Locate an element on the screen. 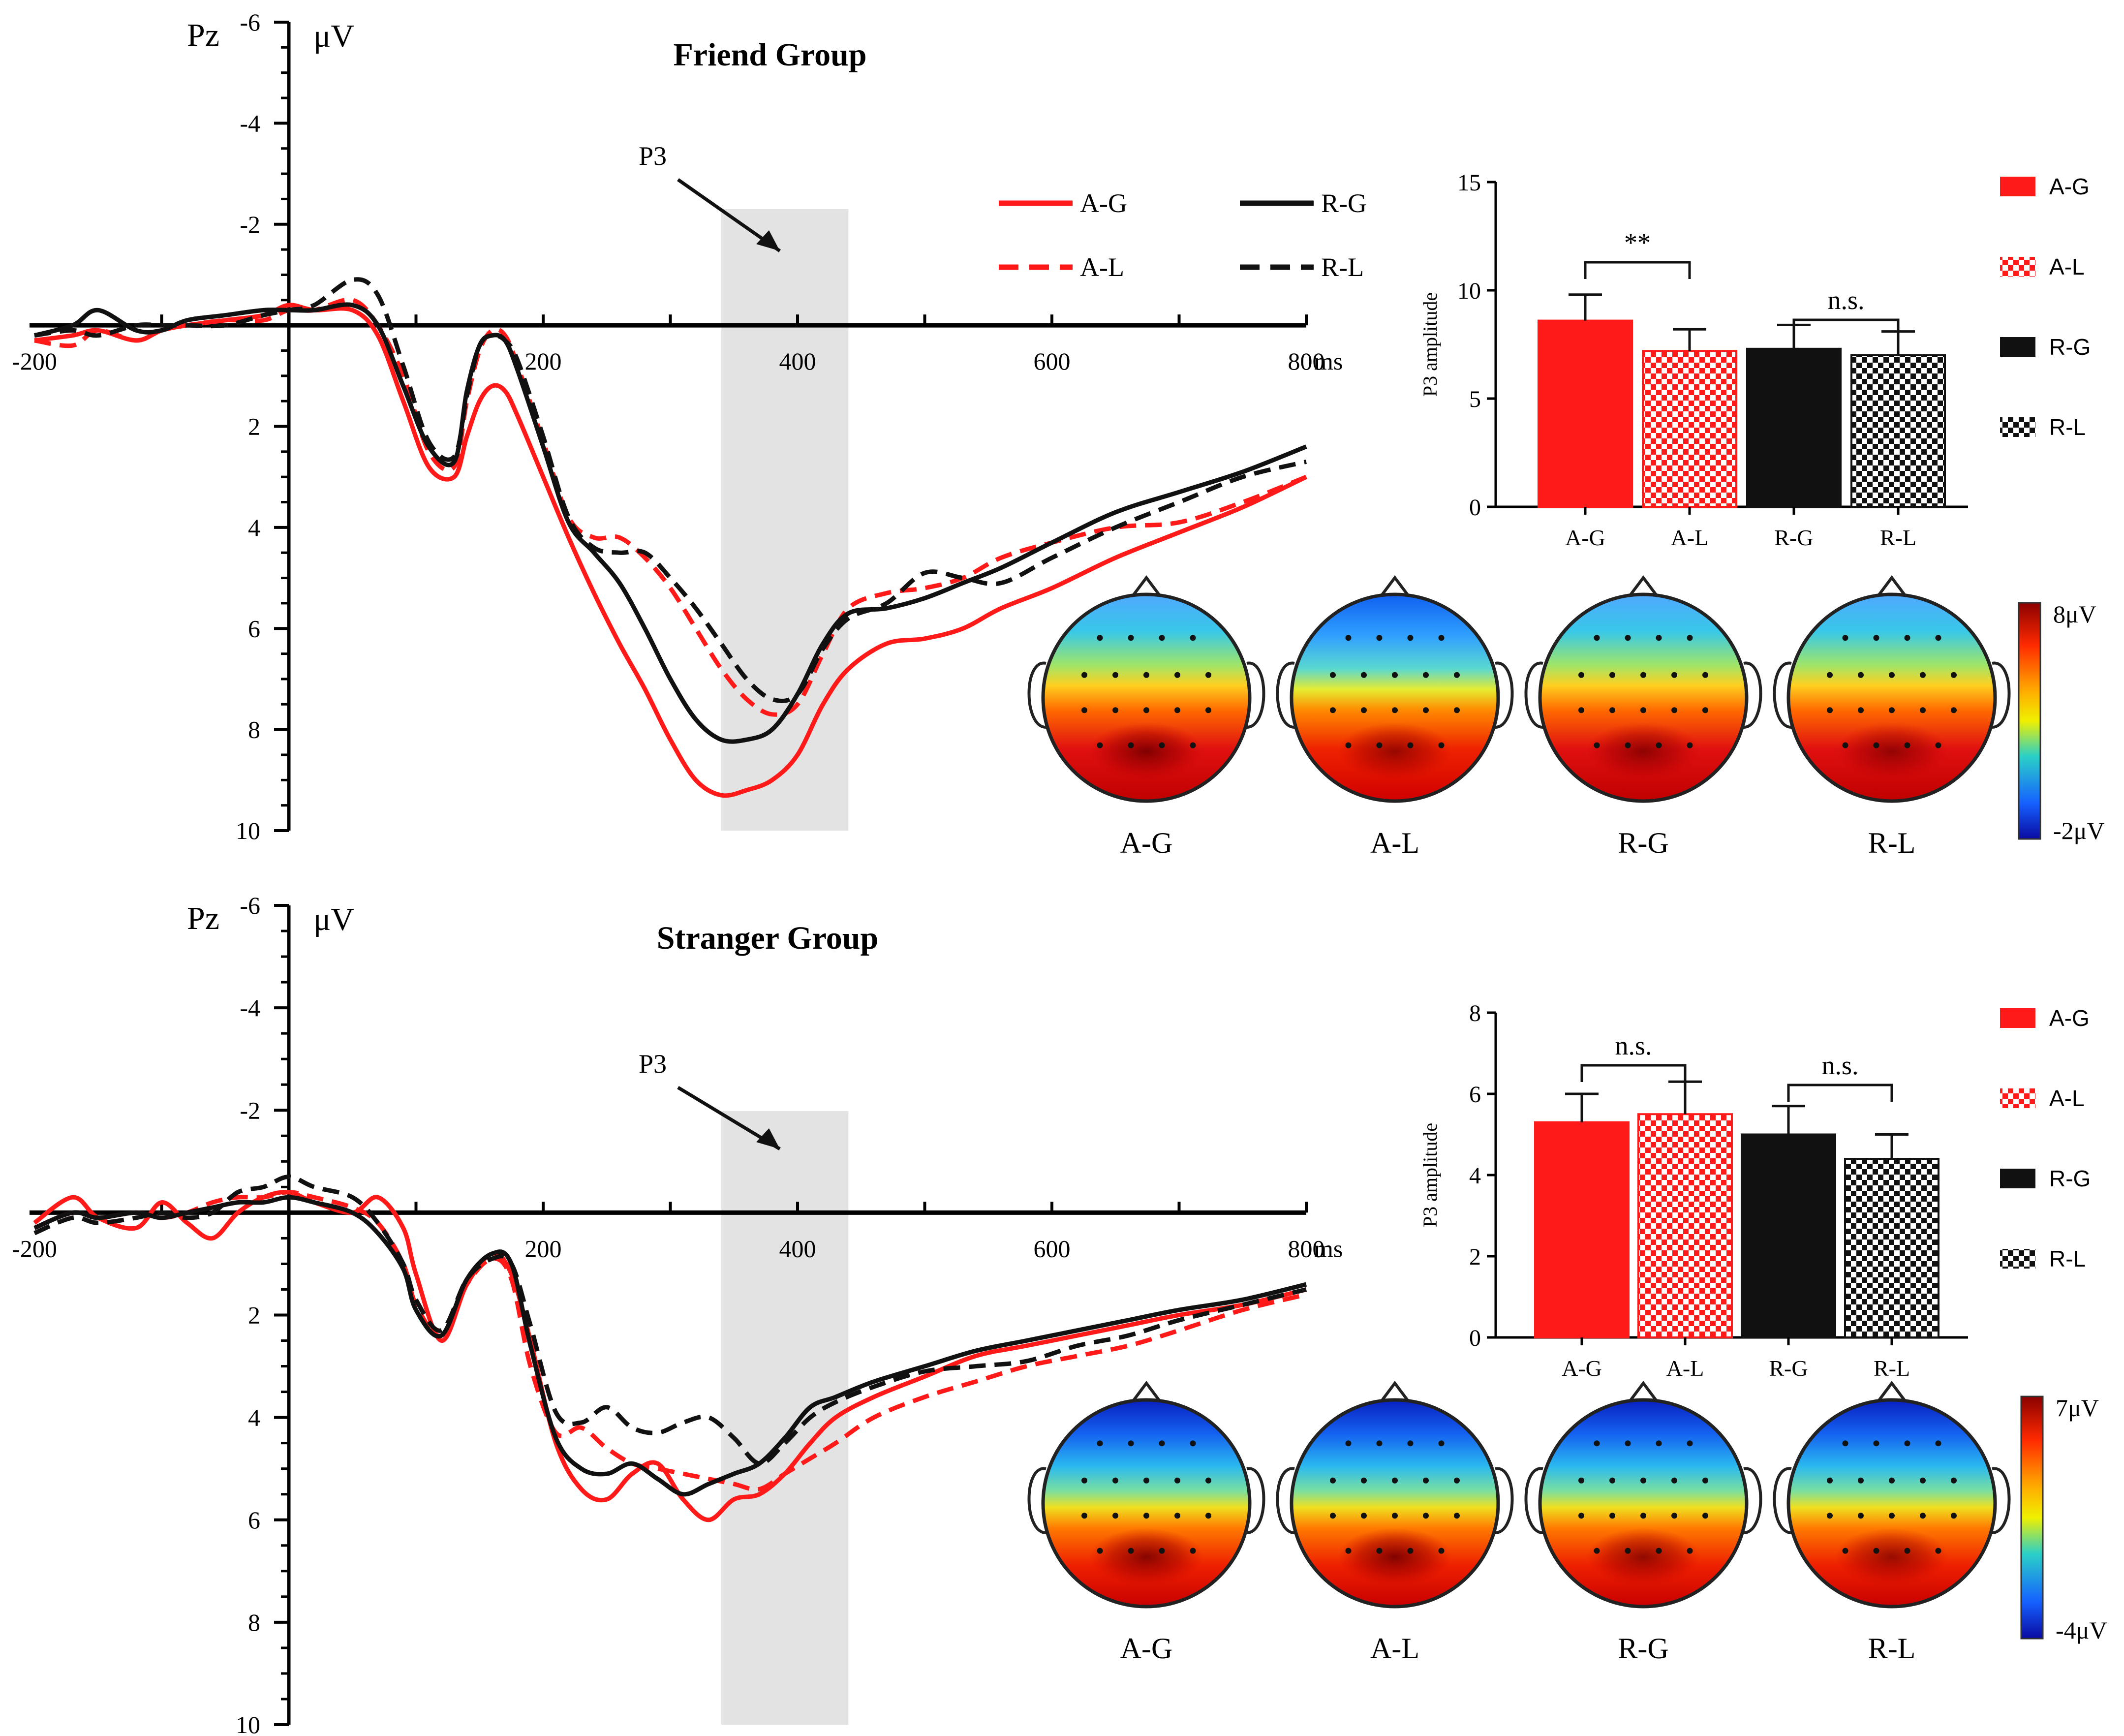 This screenshot has width=2124, height=1736. y-tick-label: 10 is located at coordinates (248, 830).